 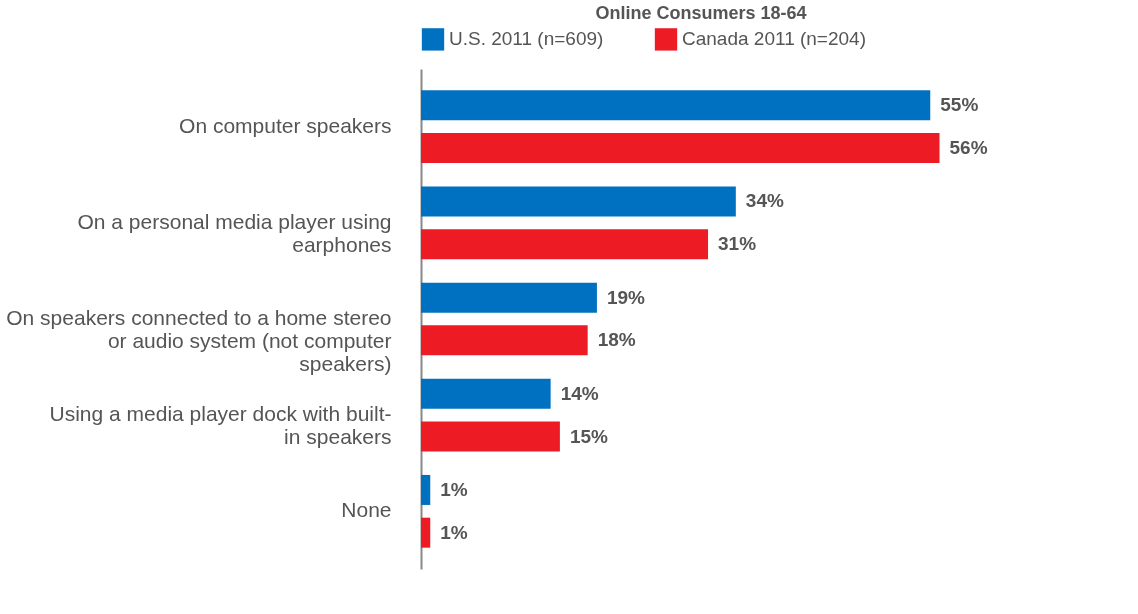 I want to click on data-label: 31%, so click(x=737, y=244).